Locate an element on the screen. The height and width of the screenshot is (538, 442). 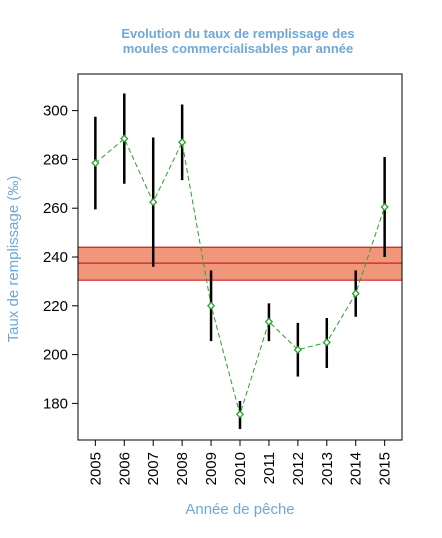
data-point-2014 is located at coordinates (355, 293).